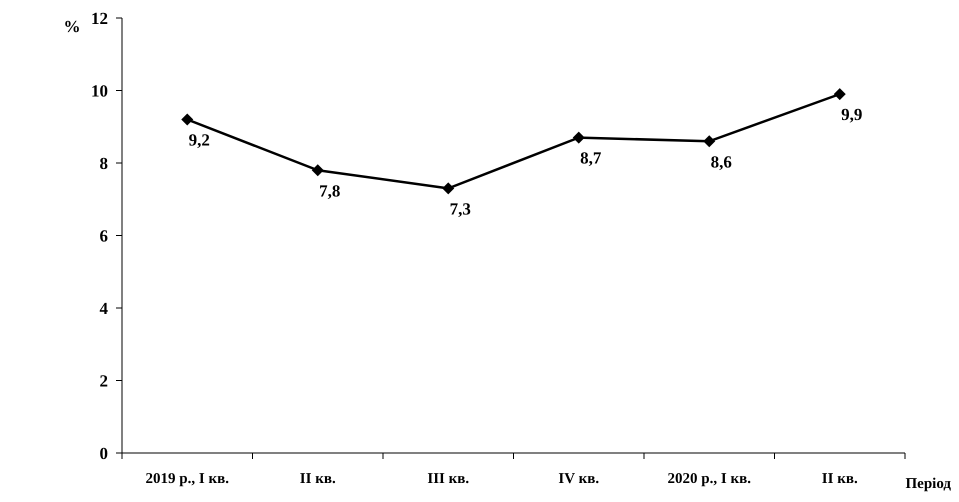 The height and width of the screenshot is (502, 959). Describe the element at coordinates (721, 162) in the screenshot. I see `data-label: 8,6` at that location.